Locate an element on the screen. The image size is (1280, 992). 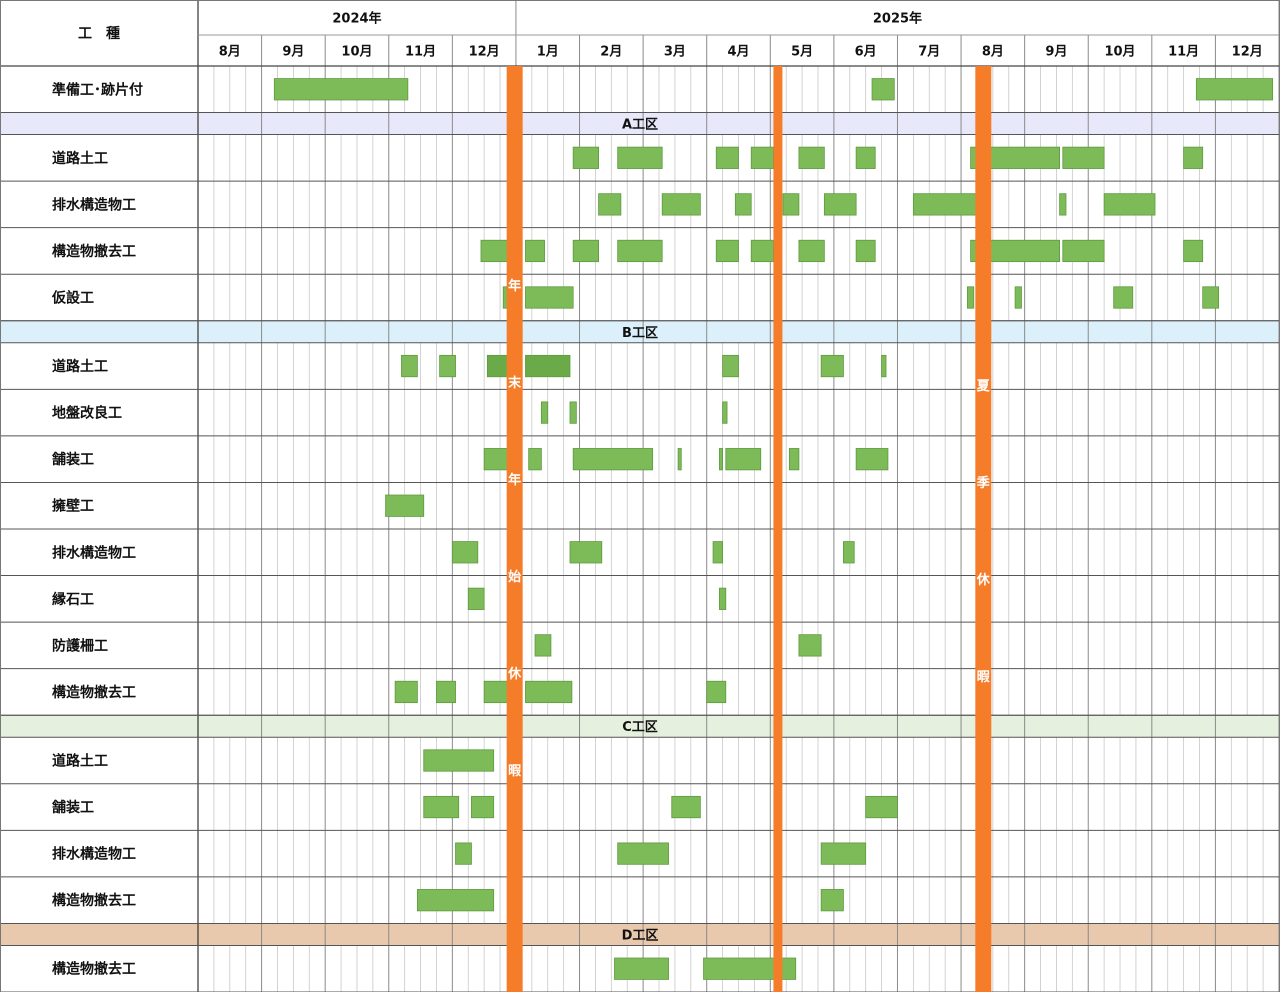
month-label: 12月 is located at coordinates (484, 52).